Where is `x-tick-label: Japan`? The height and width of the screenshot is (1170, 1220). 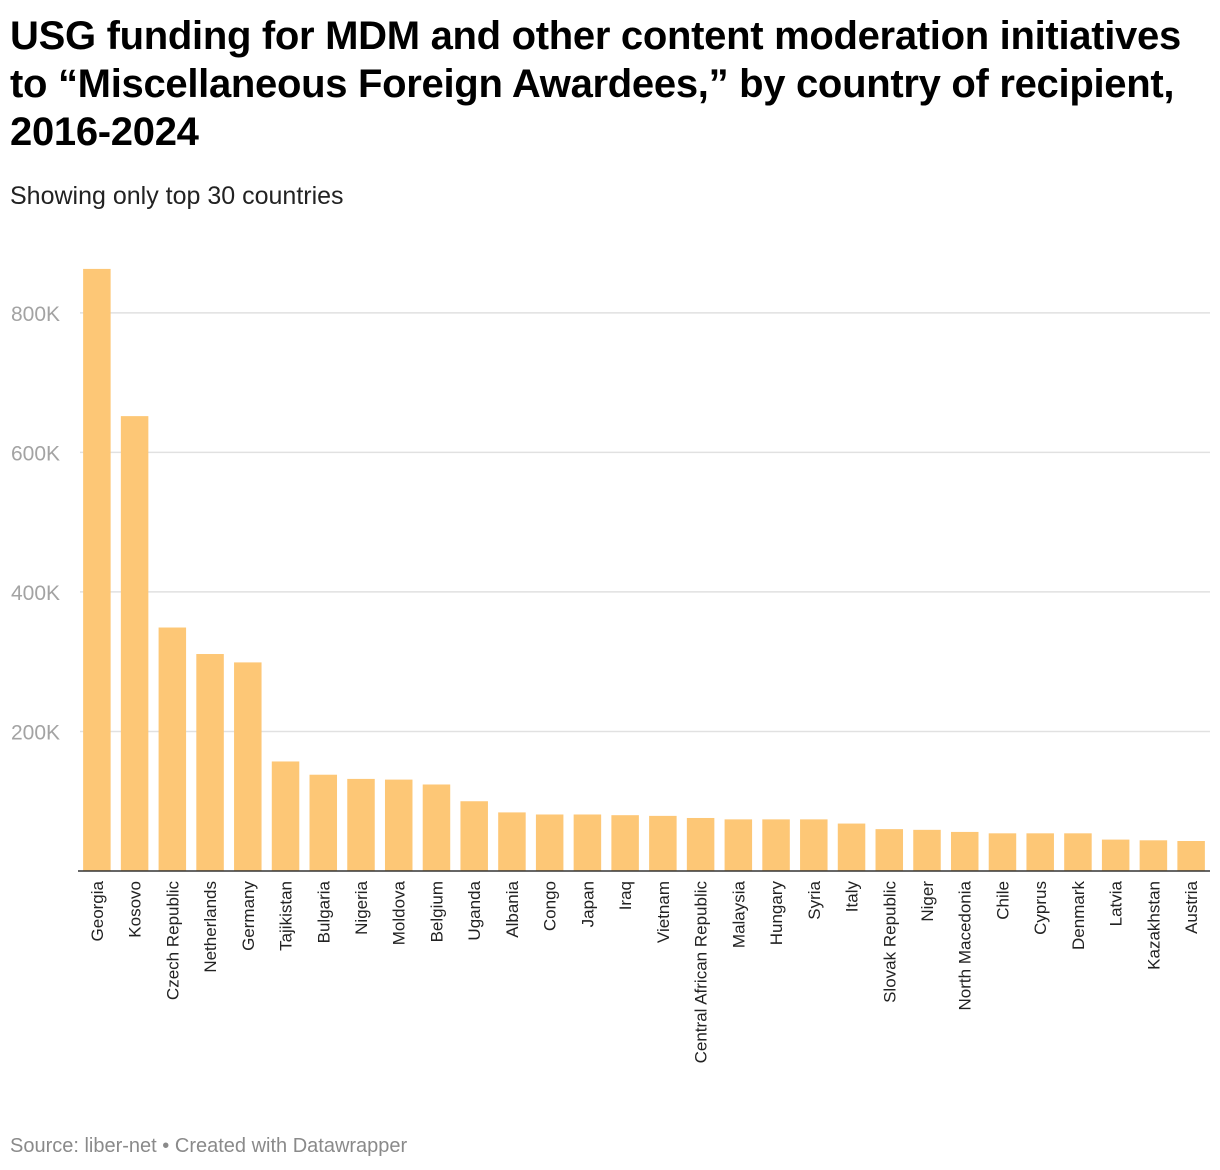 x-tick-label: Japan is located at coordinates (587, 904).